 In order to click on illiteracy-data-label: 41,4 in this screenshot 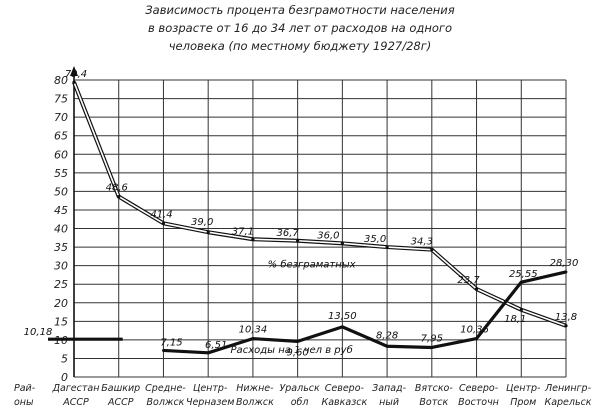, I will do `click(161, 214)`.